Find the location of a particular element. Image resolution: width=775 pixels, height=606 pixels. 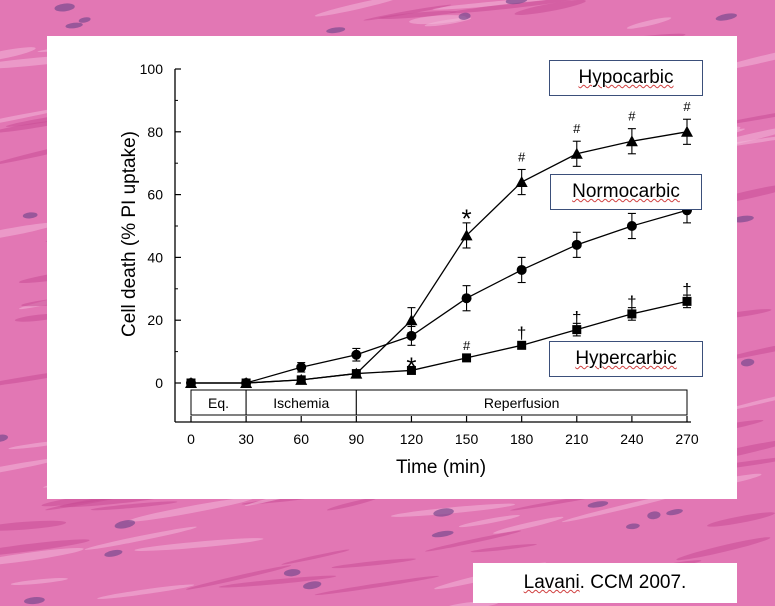

label-hypocarbic: Hypocarbic is located at coordinates (626, 78).